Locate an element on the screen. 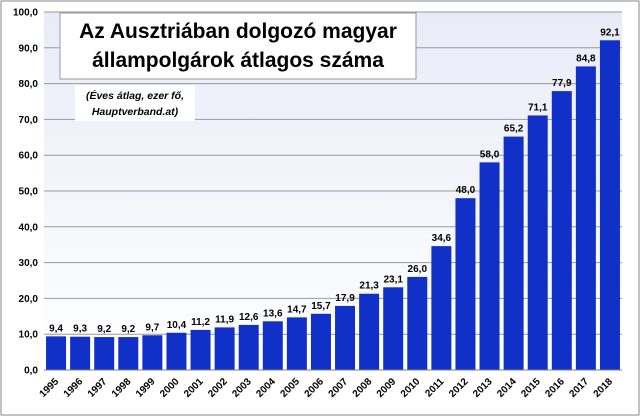 The height and width of the screenshot is (416, 640). annotation-line-1: (Éves átlag, ezer fő, is located at coordinates (135, 95).